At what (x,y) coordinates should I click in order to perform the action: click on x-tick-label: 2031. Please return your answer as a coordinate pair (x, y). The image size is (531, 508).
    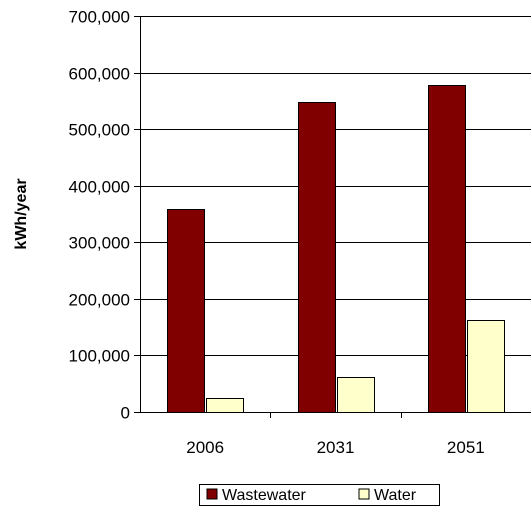
    Looking at the image, I should click on (336, 447).